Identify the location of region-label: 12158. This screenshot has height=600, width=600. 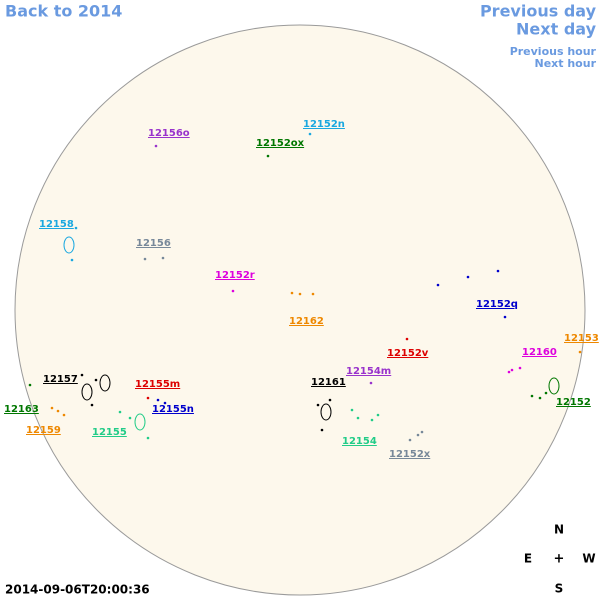
(56, 224).